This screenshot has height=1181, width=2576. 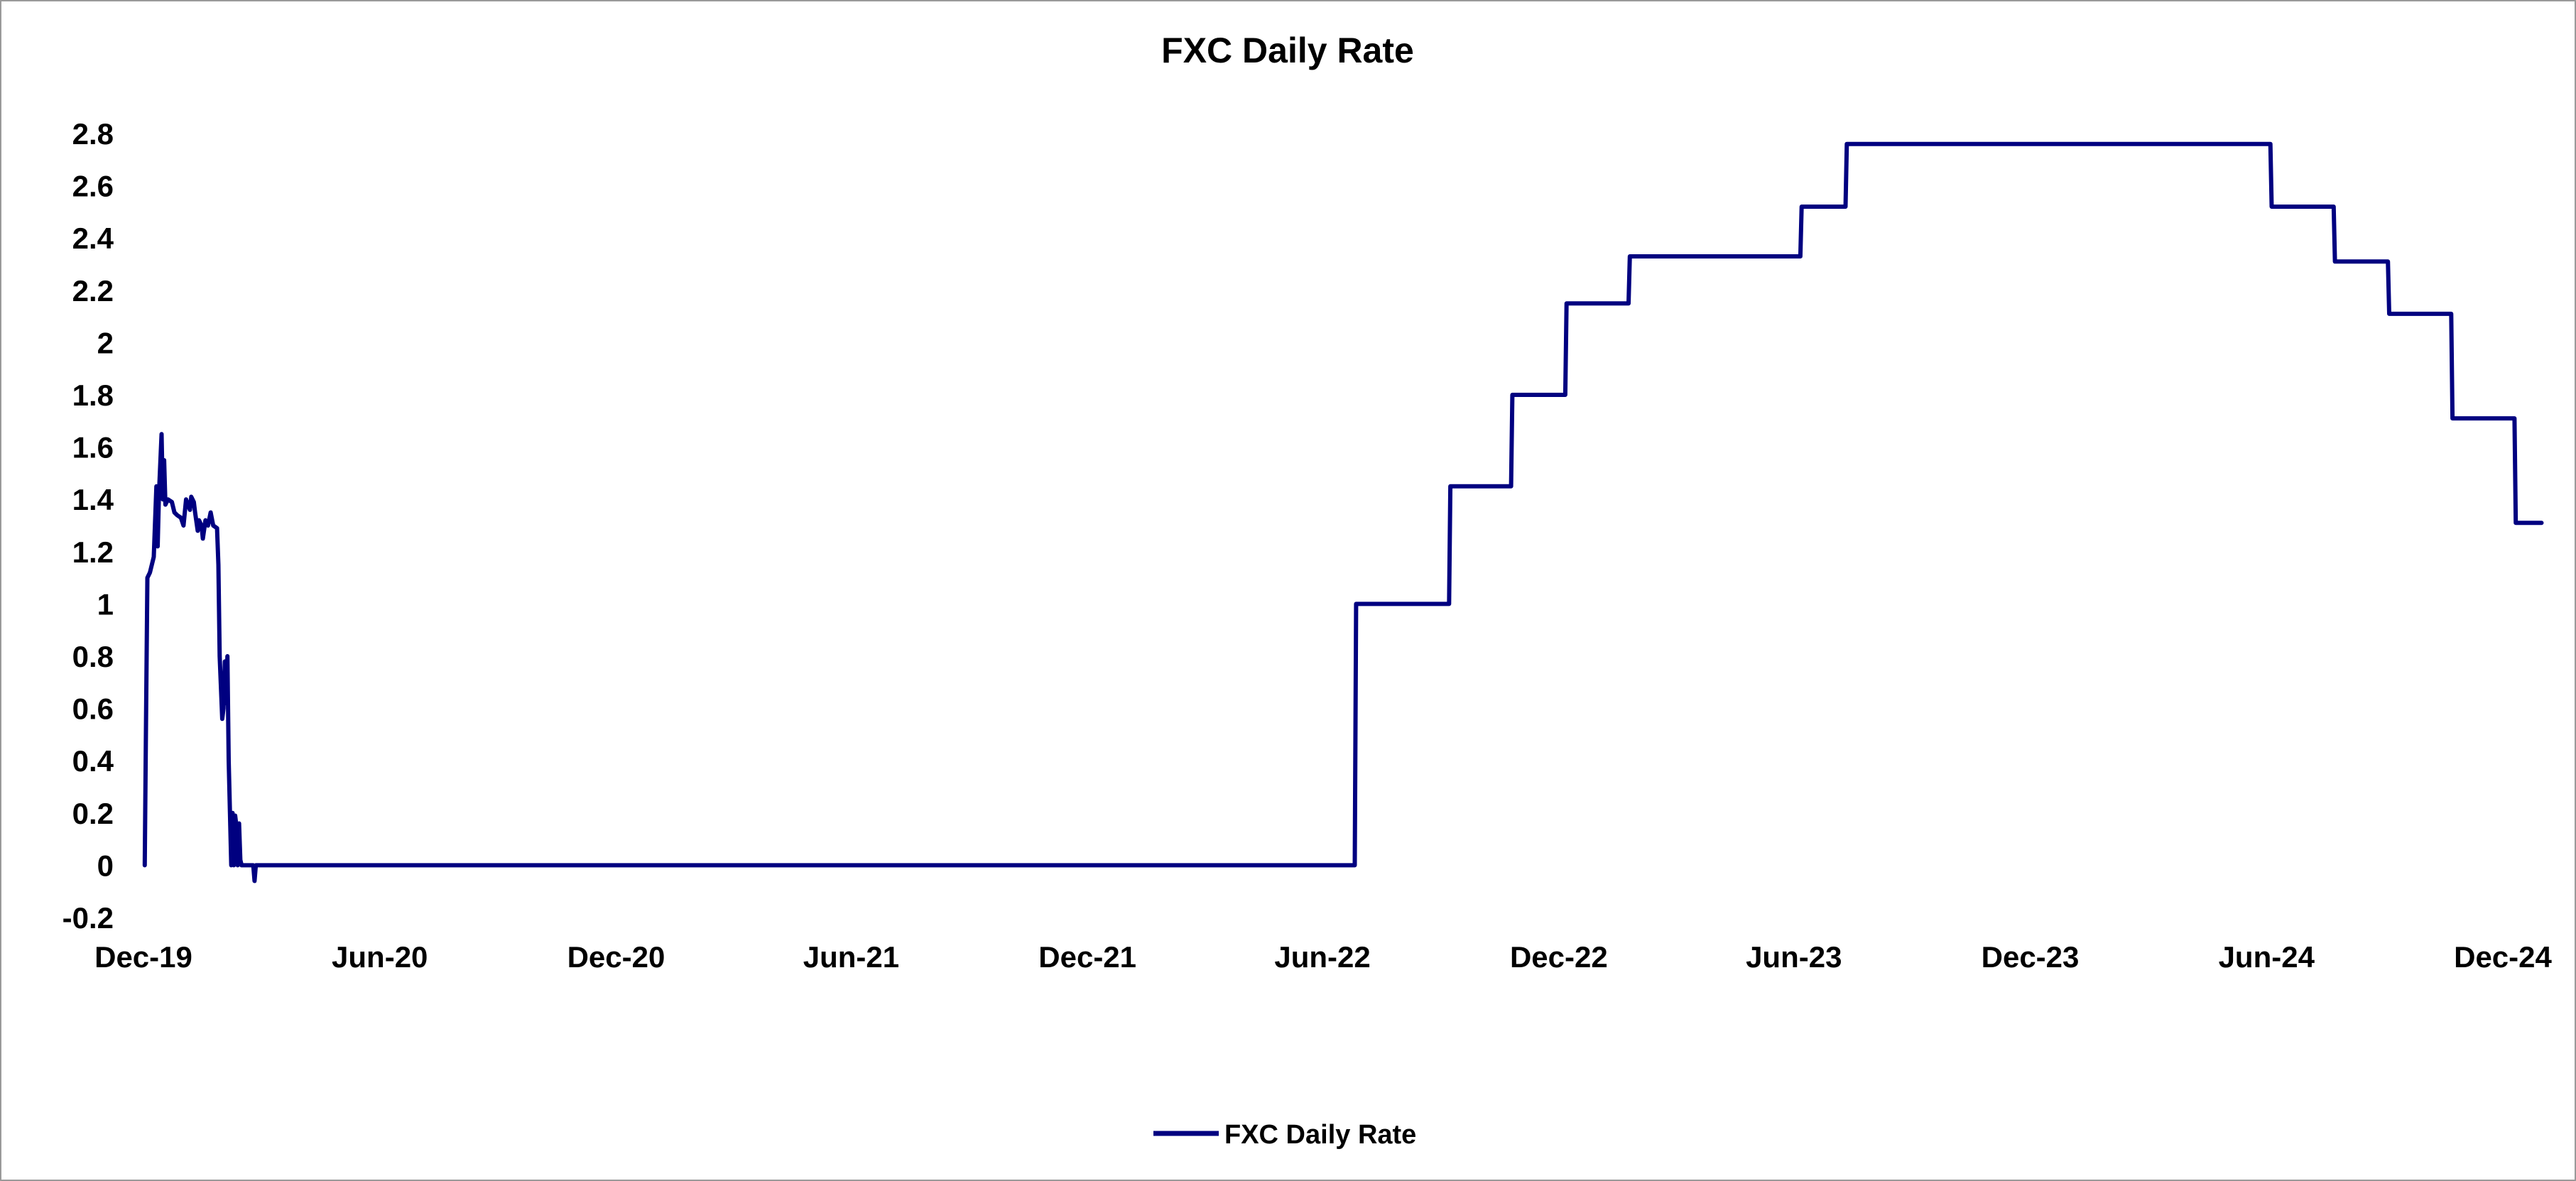 What do you see at coordinates (93, 186) in the screenshot?
I see `y-tick-label: 2.6` at bounding box center [93, 186].